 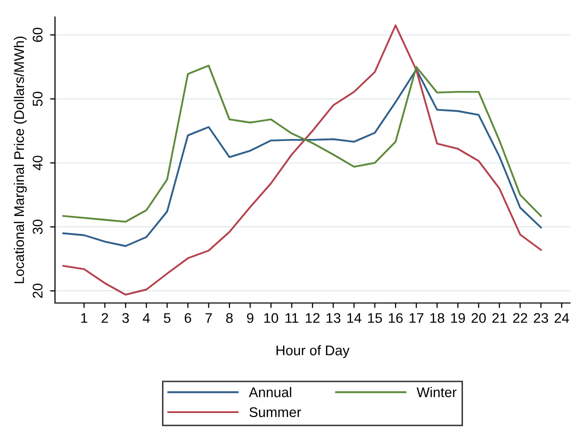 I want to click on x-tick-label: 17, so click(x=417, y=318).